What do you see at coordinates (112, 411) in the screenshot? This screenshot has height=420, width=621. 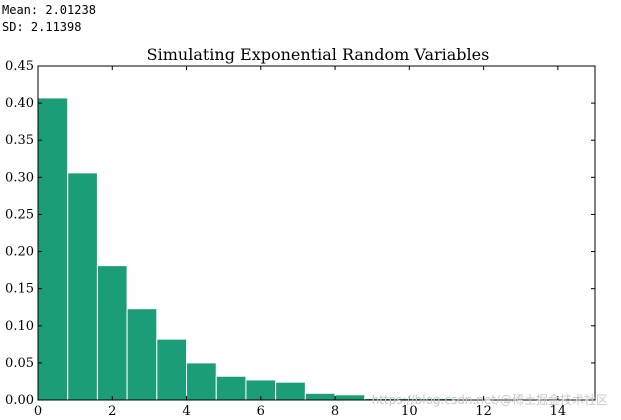 I see `x-tick-label: 2` at bounding box center [112, 411].